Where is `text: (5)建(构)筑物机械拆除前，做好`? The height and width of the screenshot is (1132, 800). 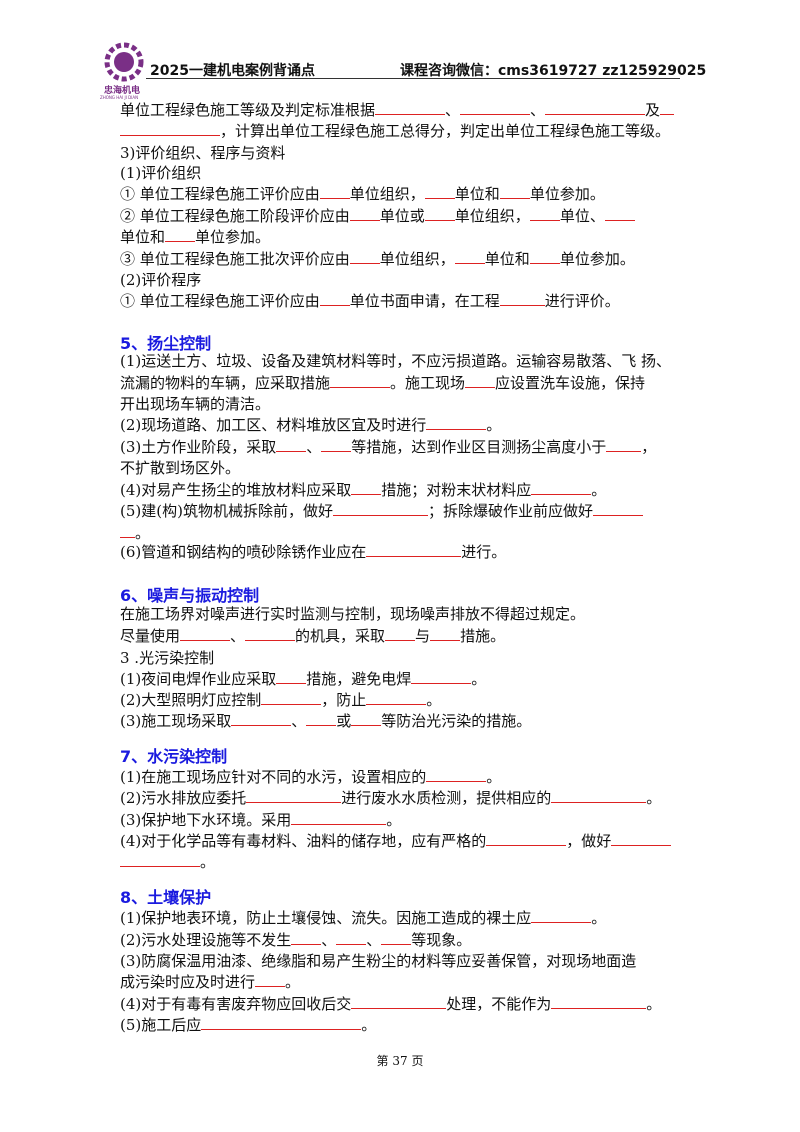 text: (5)建(构)筑物机械拆除前，做好 is located at coordinates (226, 511).